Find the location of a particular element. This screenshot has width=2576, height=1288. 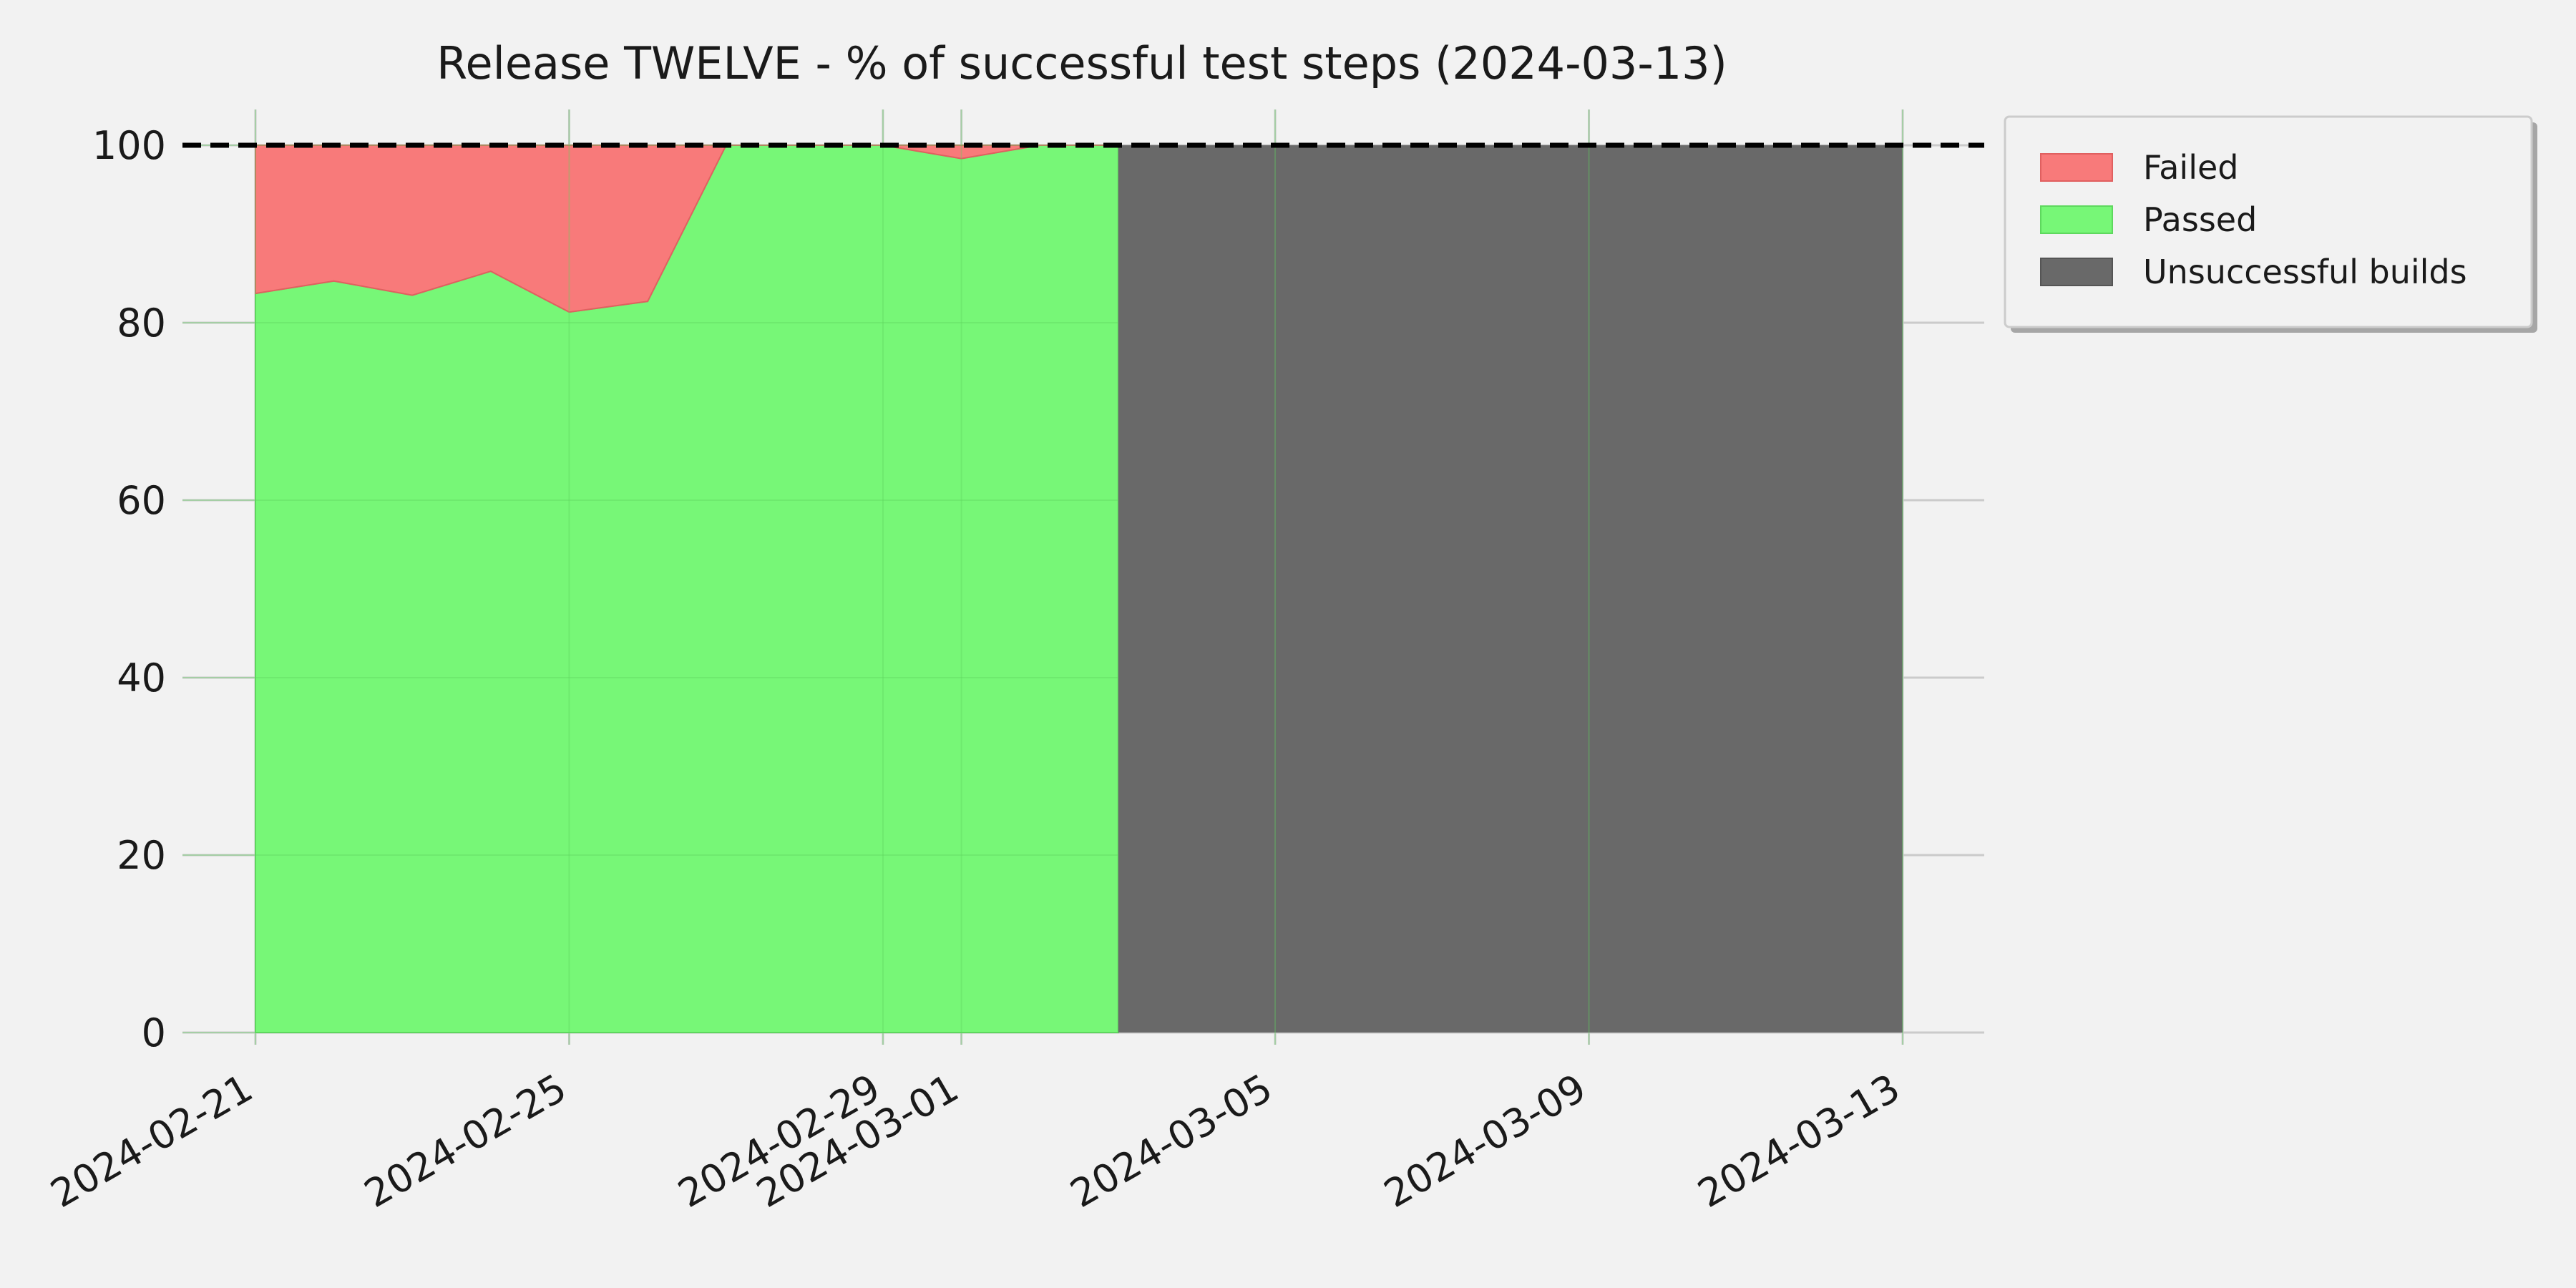

y-tick-label: 40 is located at coordinates (141, 678).